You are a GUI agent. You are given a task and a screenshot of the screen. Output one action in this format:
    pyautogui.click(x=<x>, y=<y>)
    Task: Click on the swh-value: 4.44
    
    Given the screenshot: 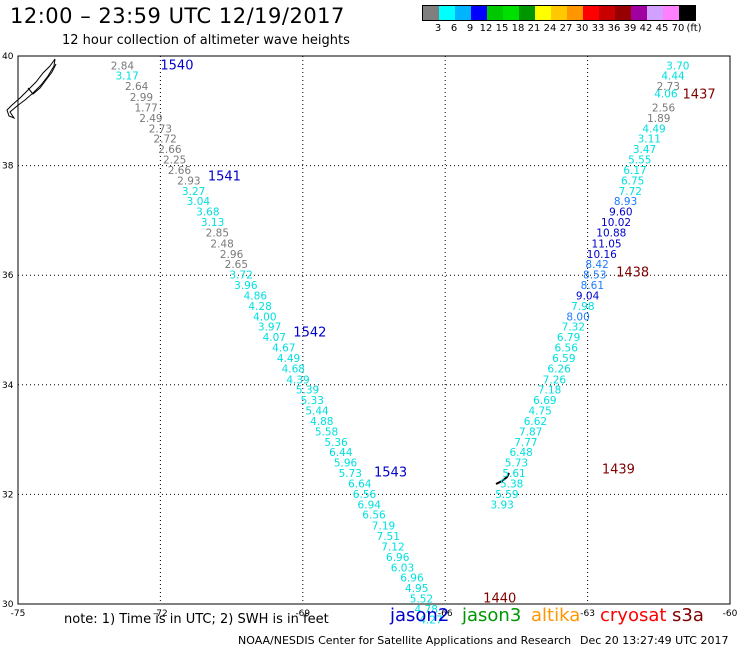 What is the action you would take?
    pyautogui.click(x=673, y=77)
    